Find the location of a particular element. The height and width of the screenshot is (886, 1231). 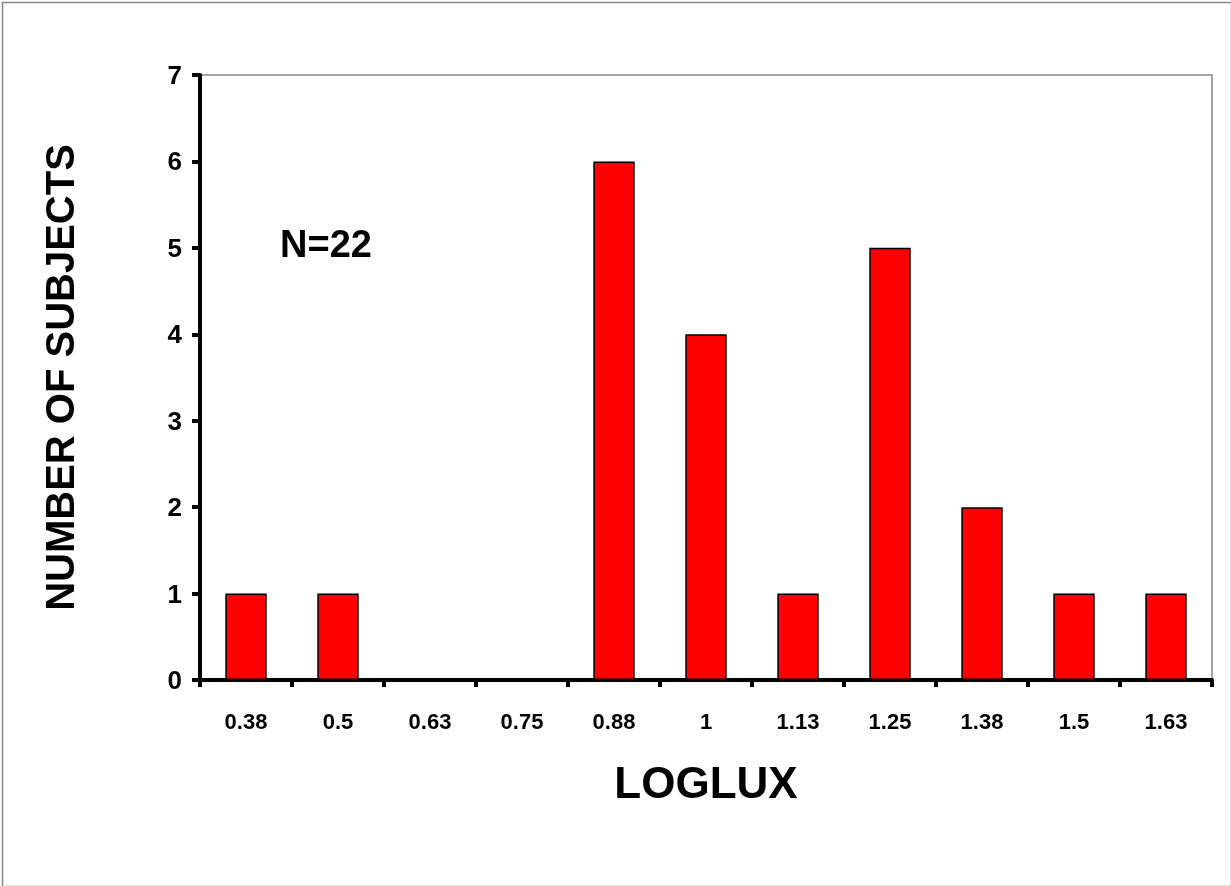

y-tick-label: 4 is located at coordinates (175, 334).